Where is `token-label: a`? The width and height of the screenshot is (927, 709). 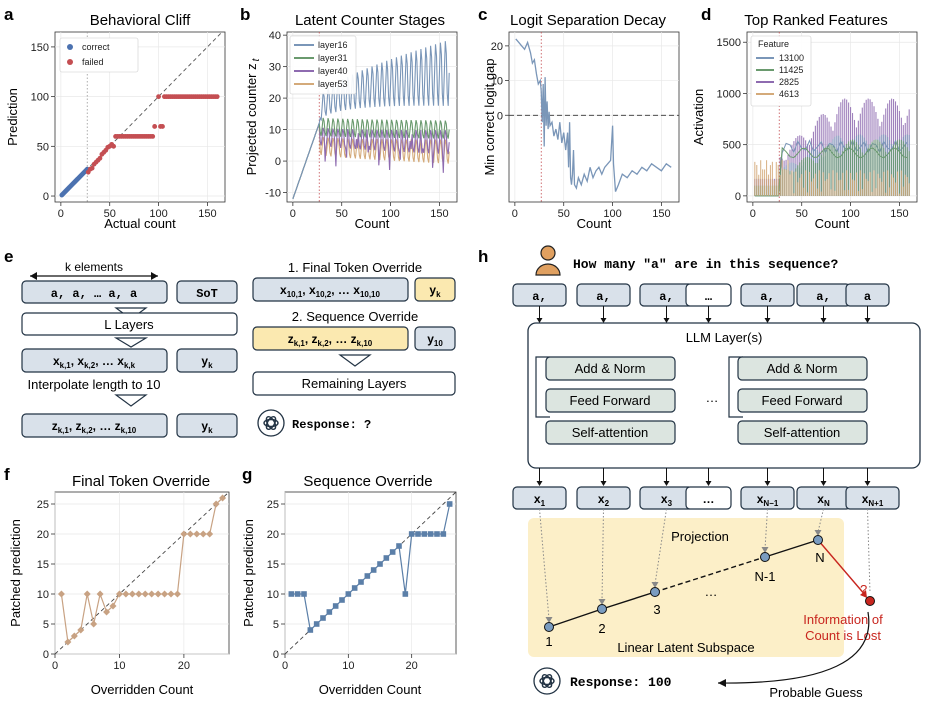 token-label: a is located at coordinates (867, 297).